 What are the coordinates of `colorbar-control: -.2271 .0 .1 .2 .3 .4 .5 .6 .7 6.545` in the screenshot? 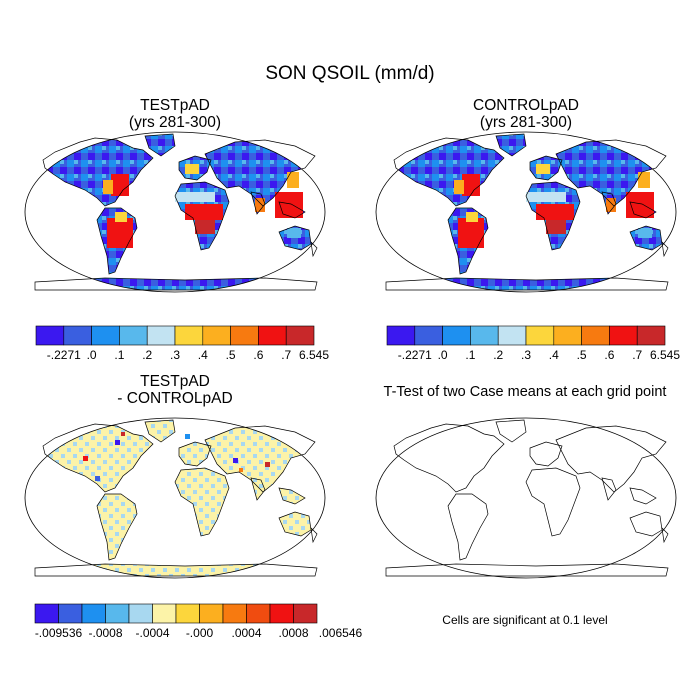 It's located at (533, 343).